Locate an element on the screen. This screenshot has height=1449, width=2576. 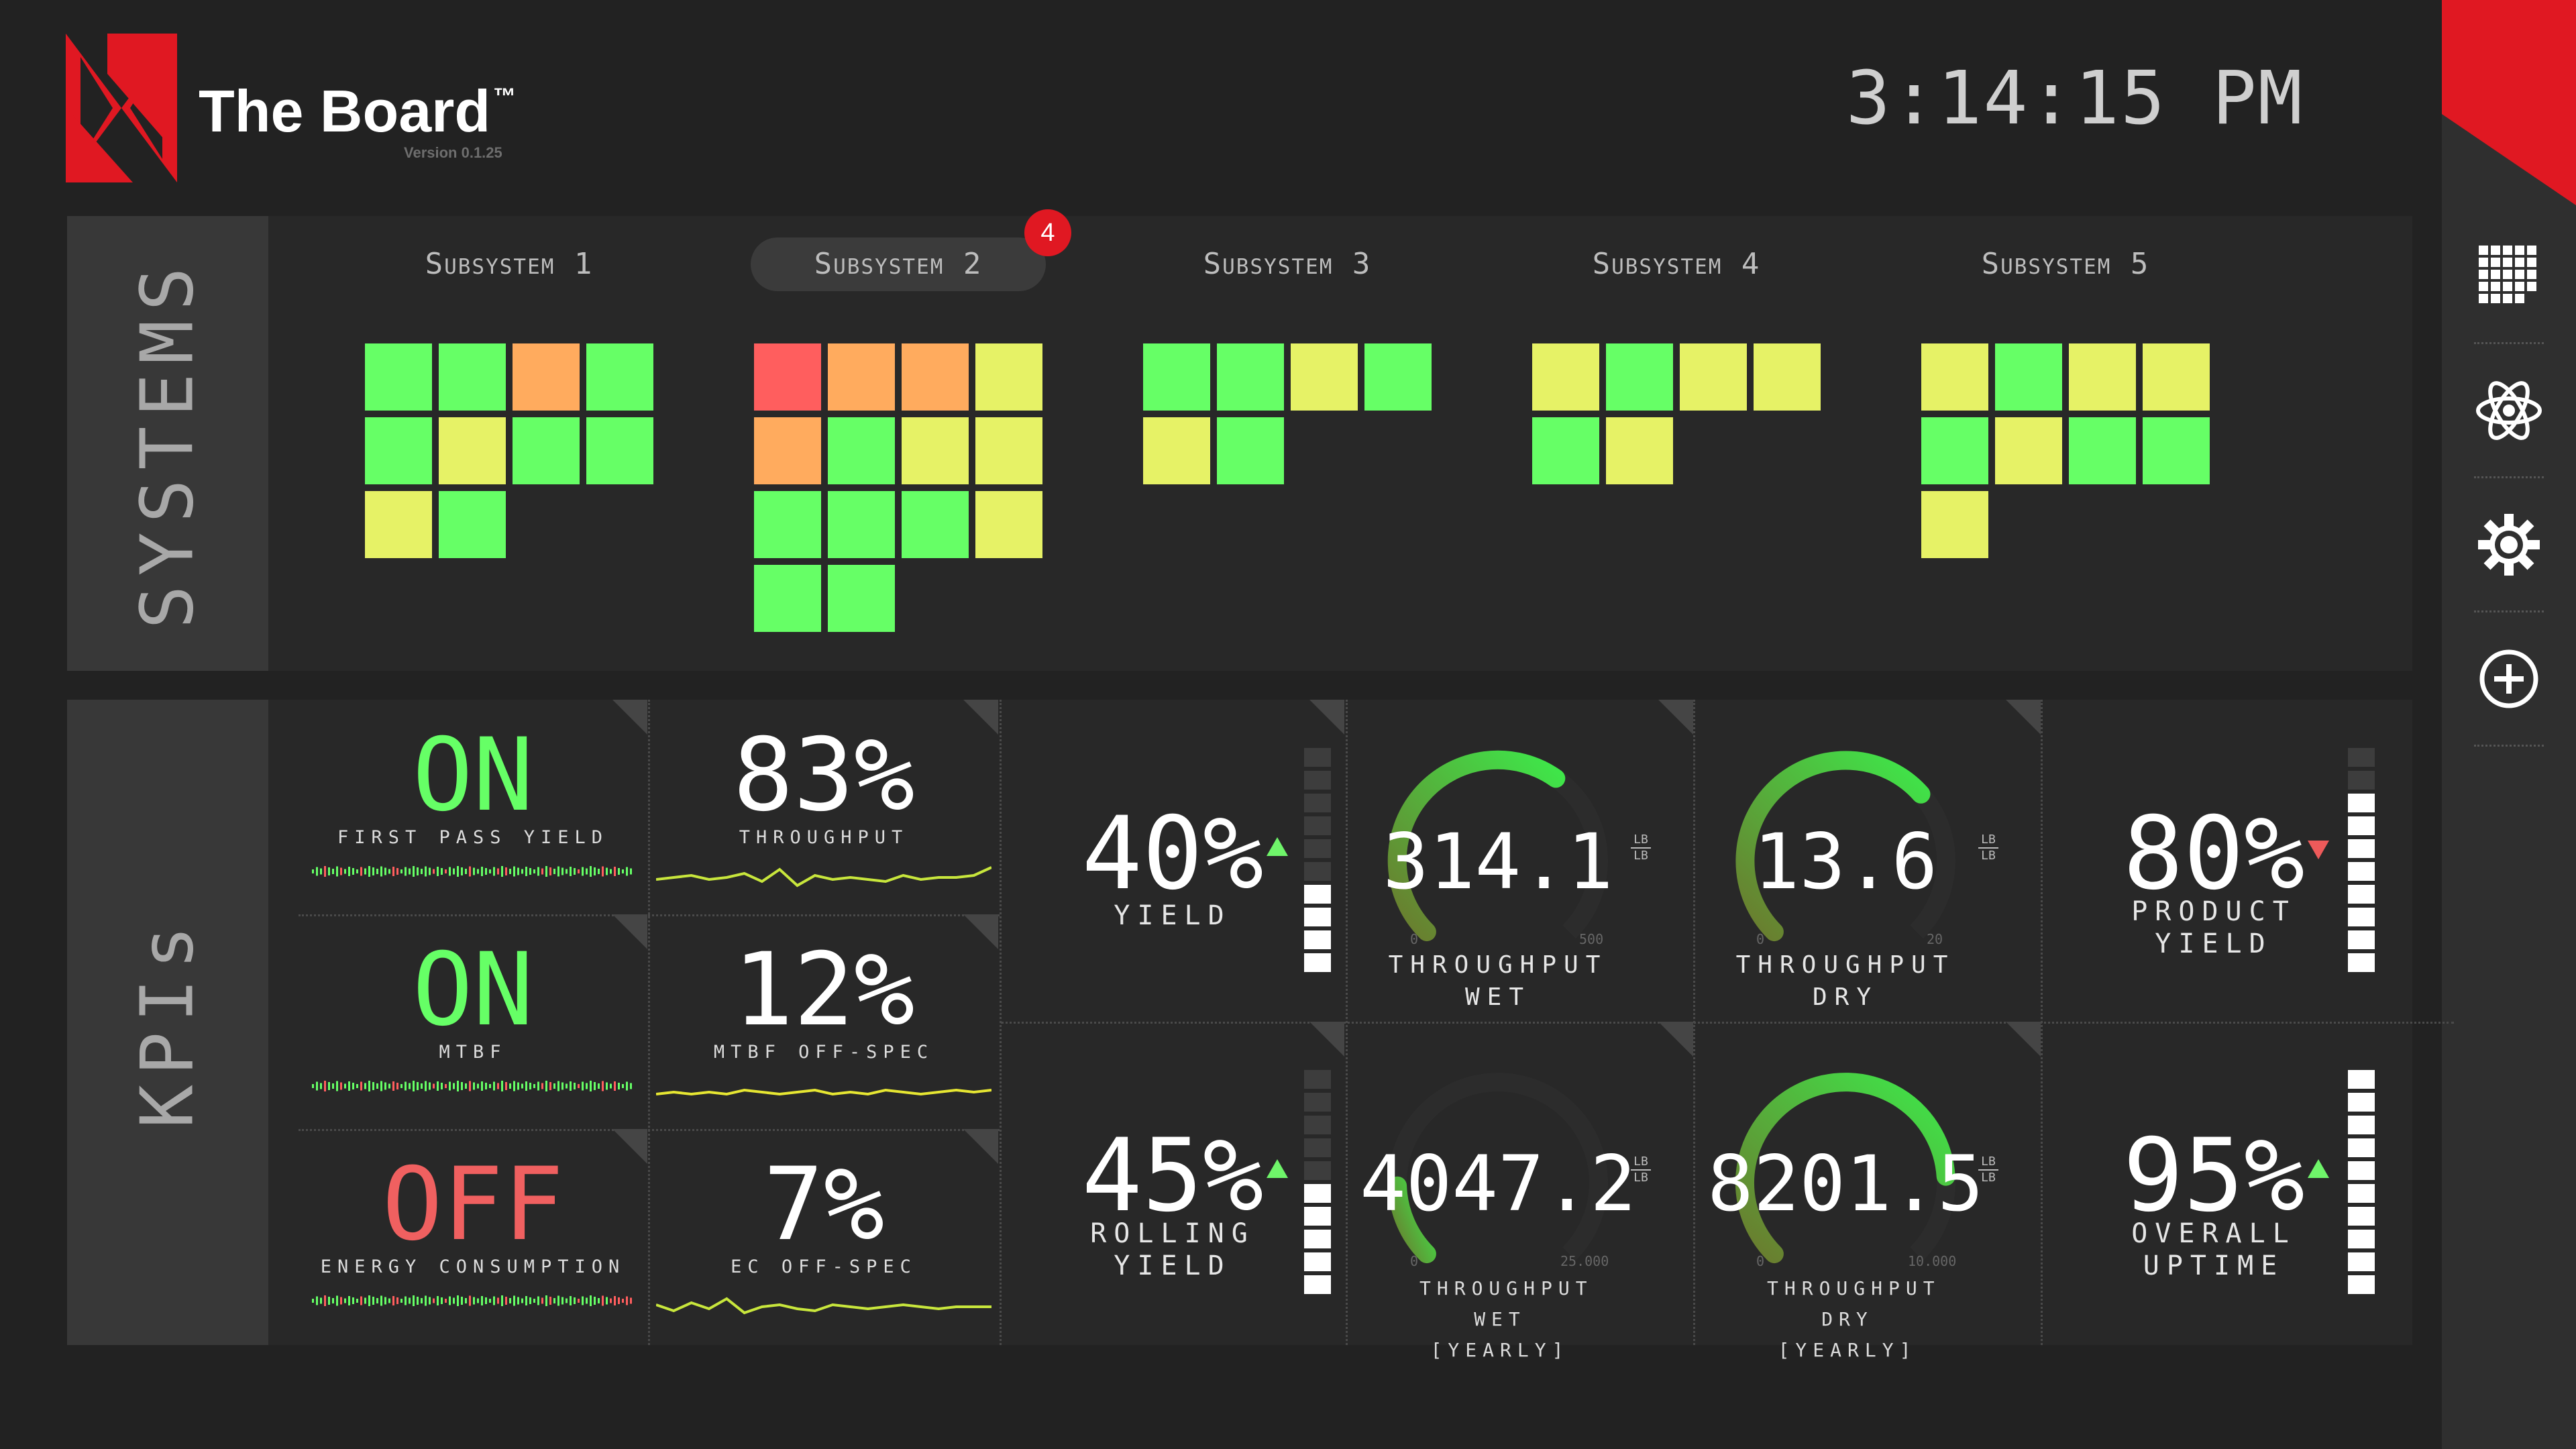
kpi-status-card: OFF ENERGY CONSUMPTION is located at coordinates (473, 1236).